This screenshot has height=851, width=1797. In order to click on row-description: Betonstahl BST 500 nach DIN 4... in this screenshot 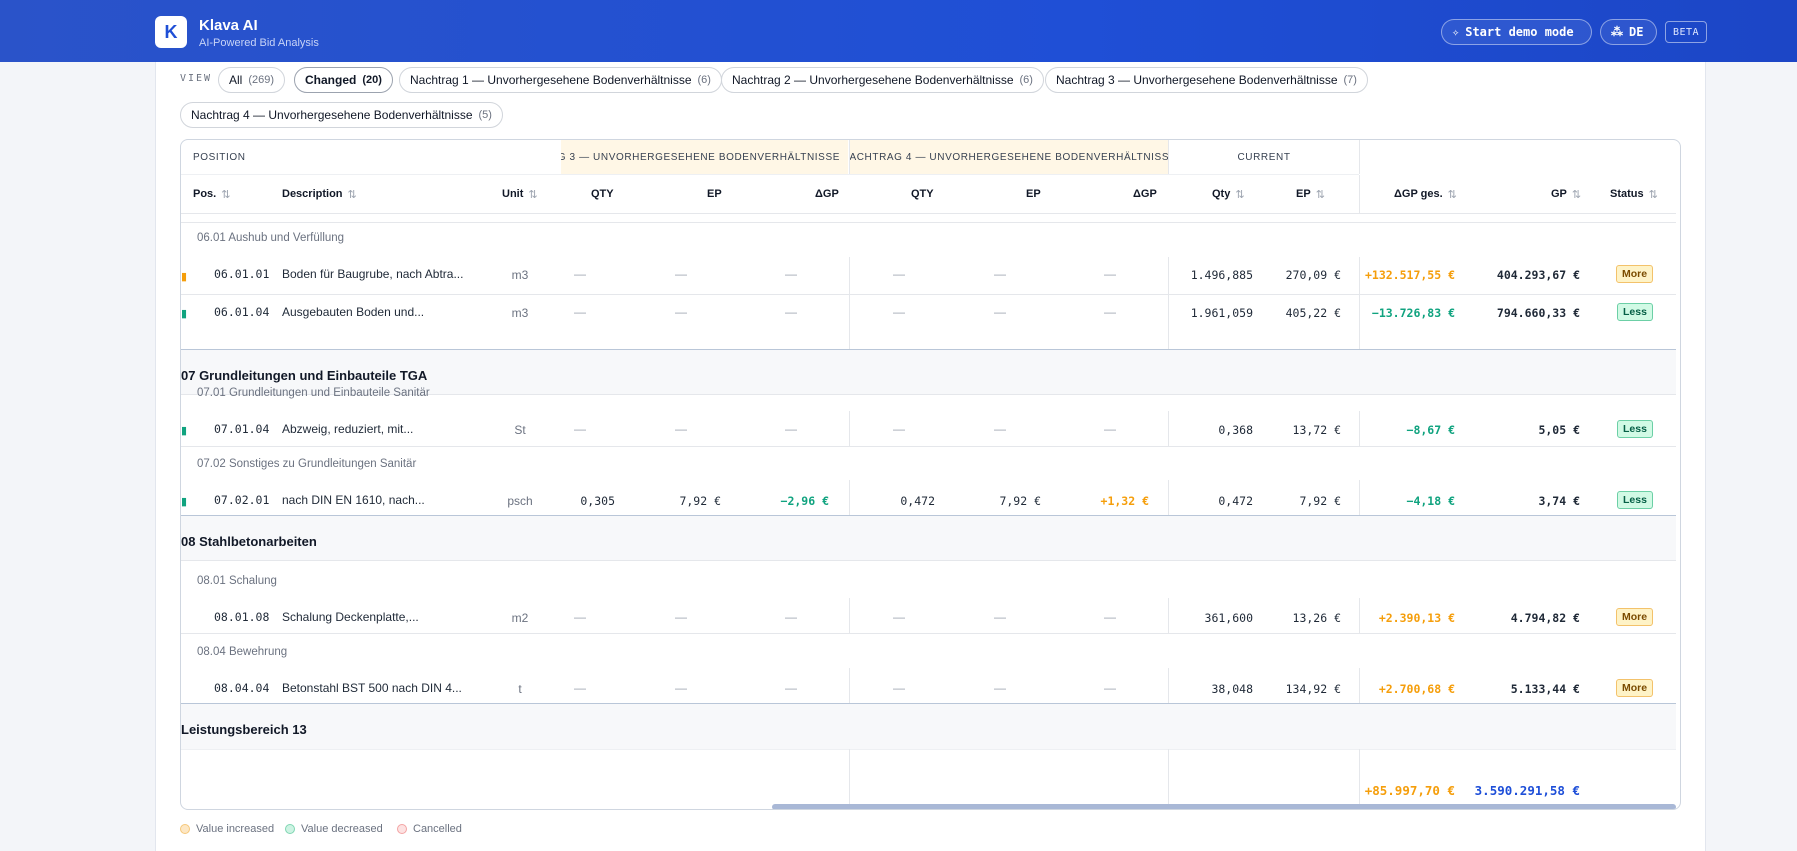, I will do `click(372, 688)`.